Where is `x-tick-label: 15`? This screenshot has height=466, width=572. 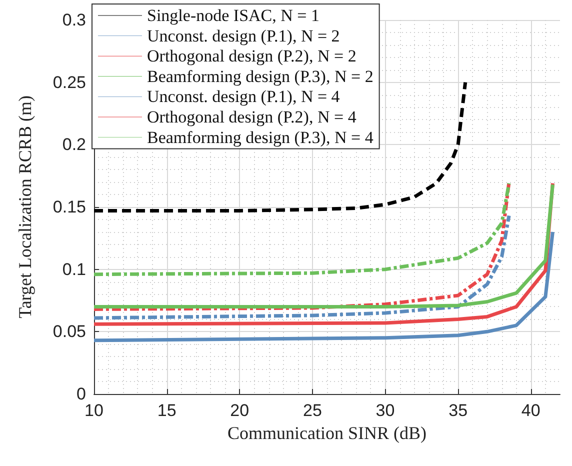 x-tick-label: 15 is located at coordinates (166, 410).